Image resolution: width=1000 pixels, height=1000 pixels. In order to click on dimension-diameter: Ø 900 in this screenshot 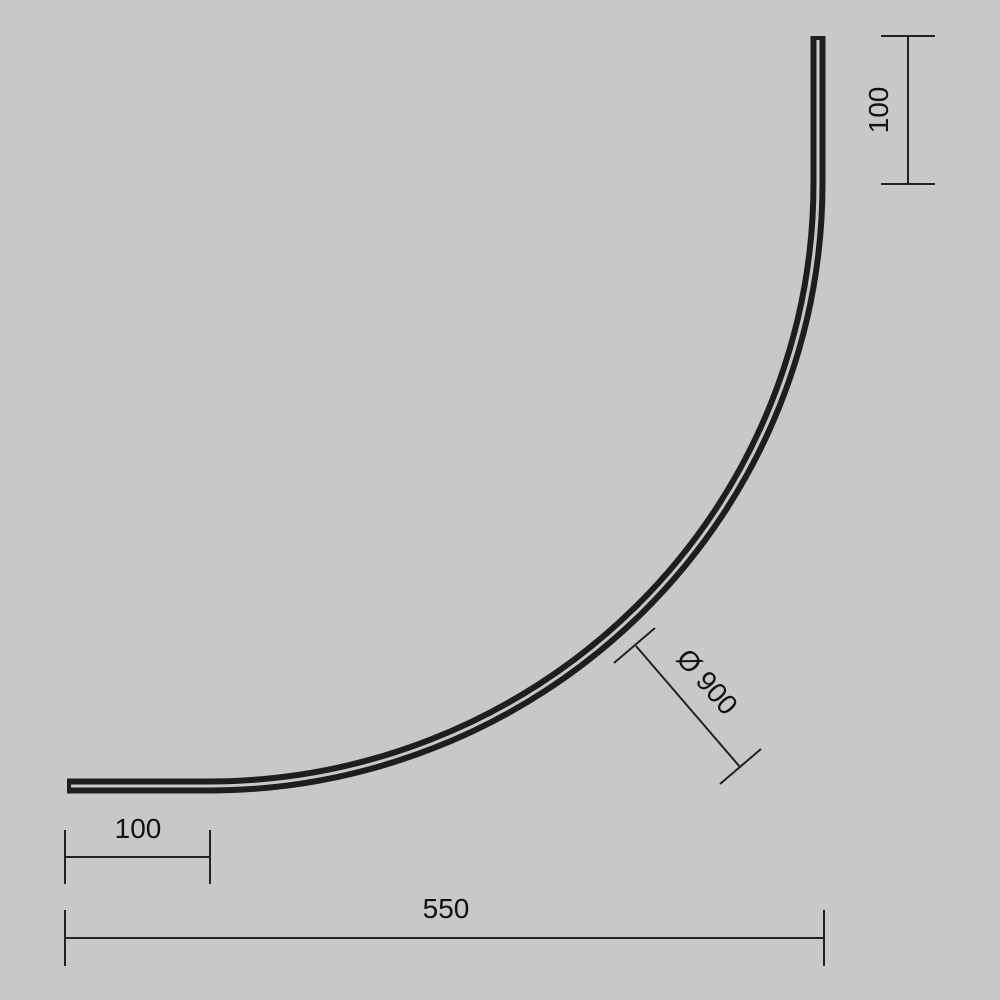, I will do `click(687, 706)`.